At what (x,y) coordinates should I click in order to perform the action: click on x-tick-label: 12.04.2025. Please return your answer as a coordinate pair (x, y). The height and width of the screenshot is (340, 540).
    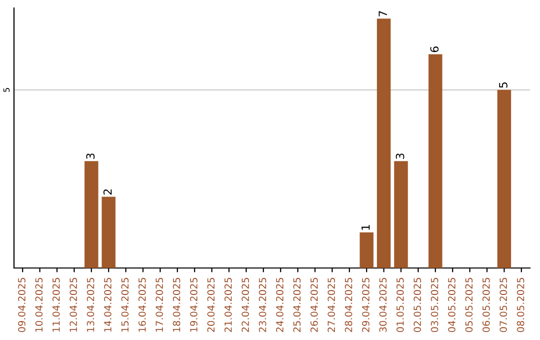
    Looking at the image, I should click on (74, 305).